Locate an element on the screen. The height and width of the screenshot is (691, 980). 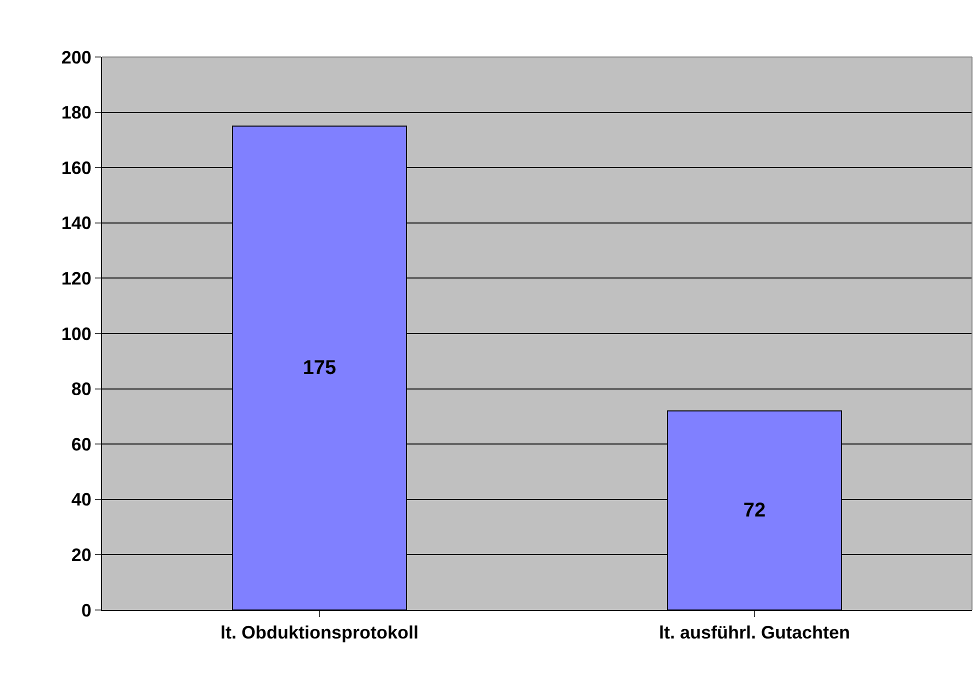
y-tick-label: 100 is located at coordinates (76, 334).